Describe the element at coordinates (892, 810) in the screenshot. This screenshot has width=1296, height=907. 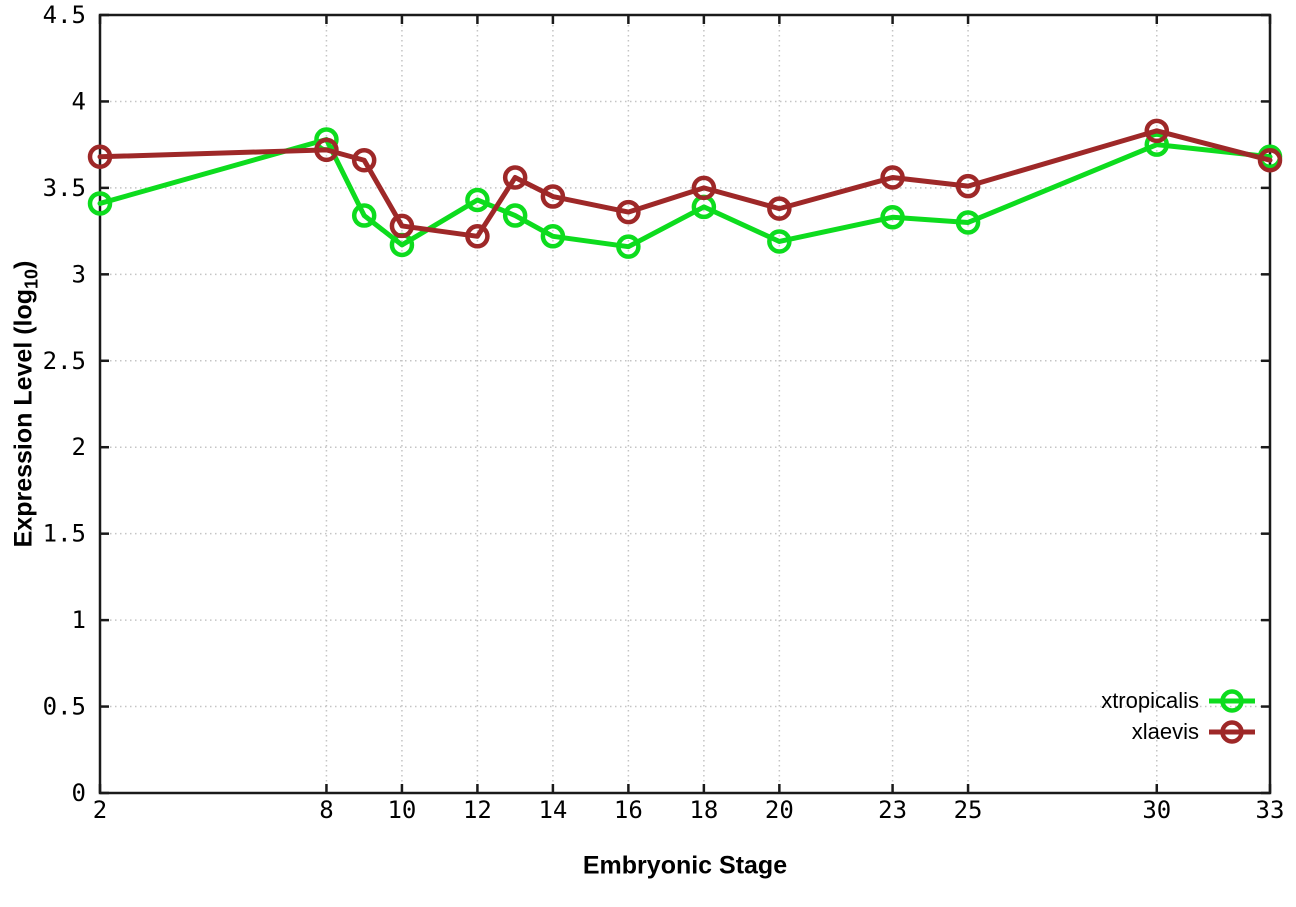
I see `x-tick-label: 23` at that location.